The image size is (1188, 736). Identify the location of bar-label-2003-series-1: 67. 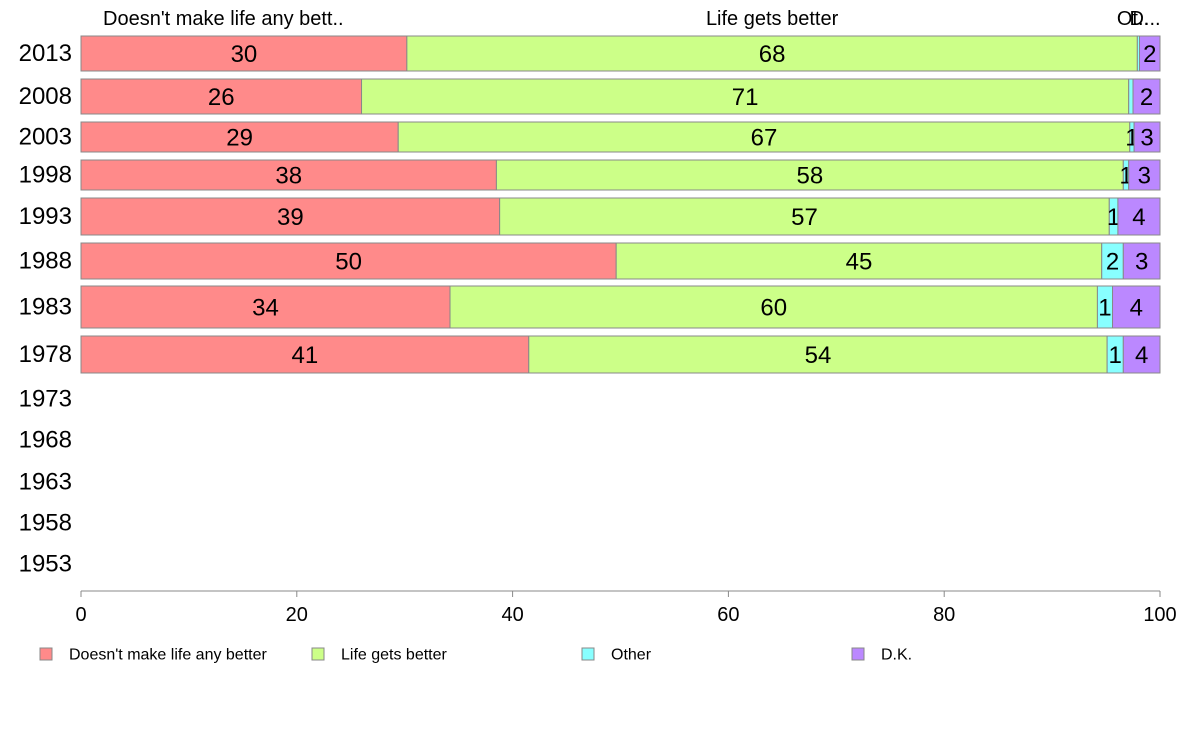
(764, 138).